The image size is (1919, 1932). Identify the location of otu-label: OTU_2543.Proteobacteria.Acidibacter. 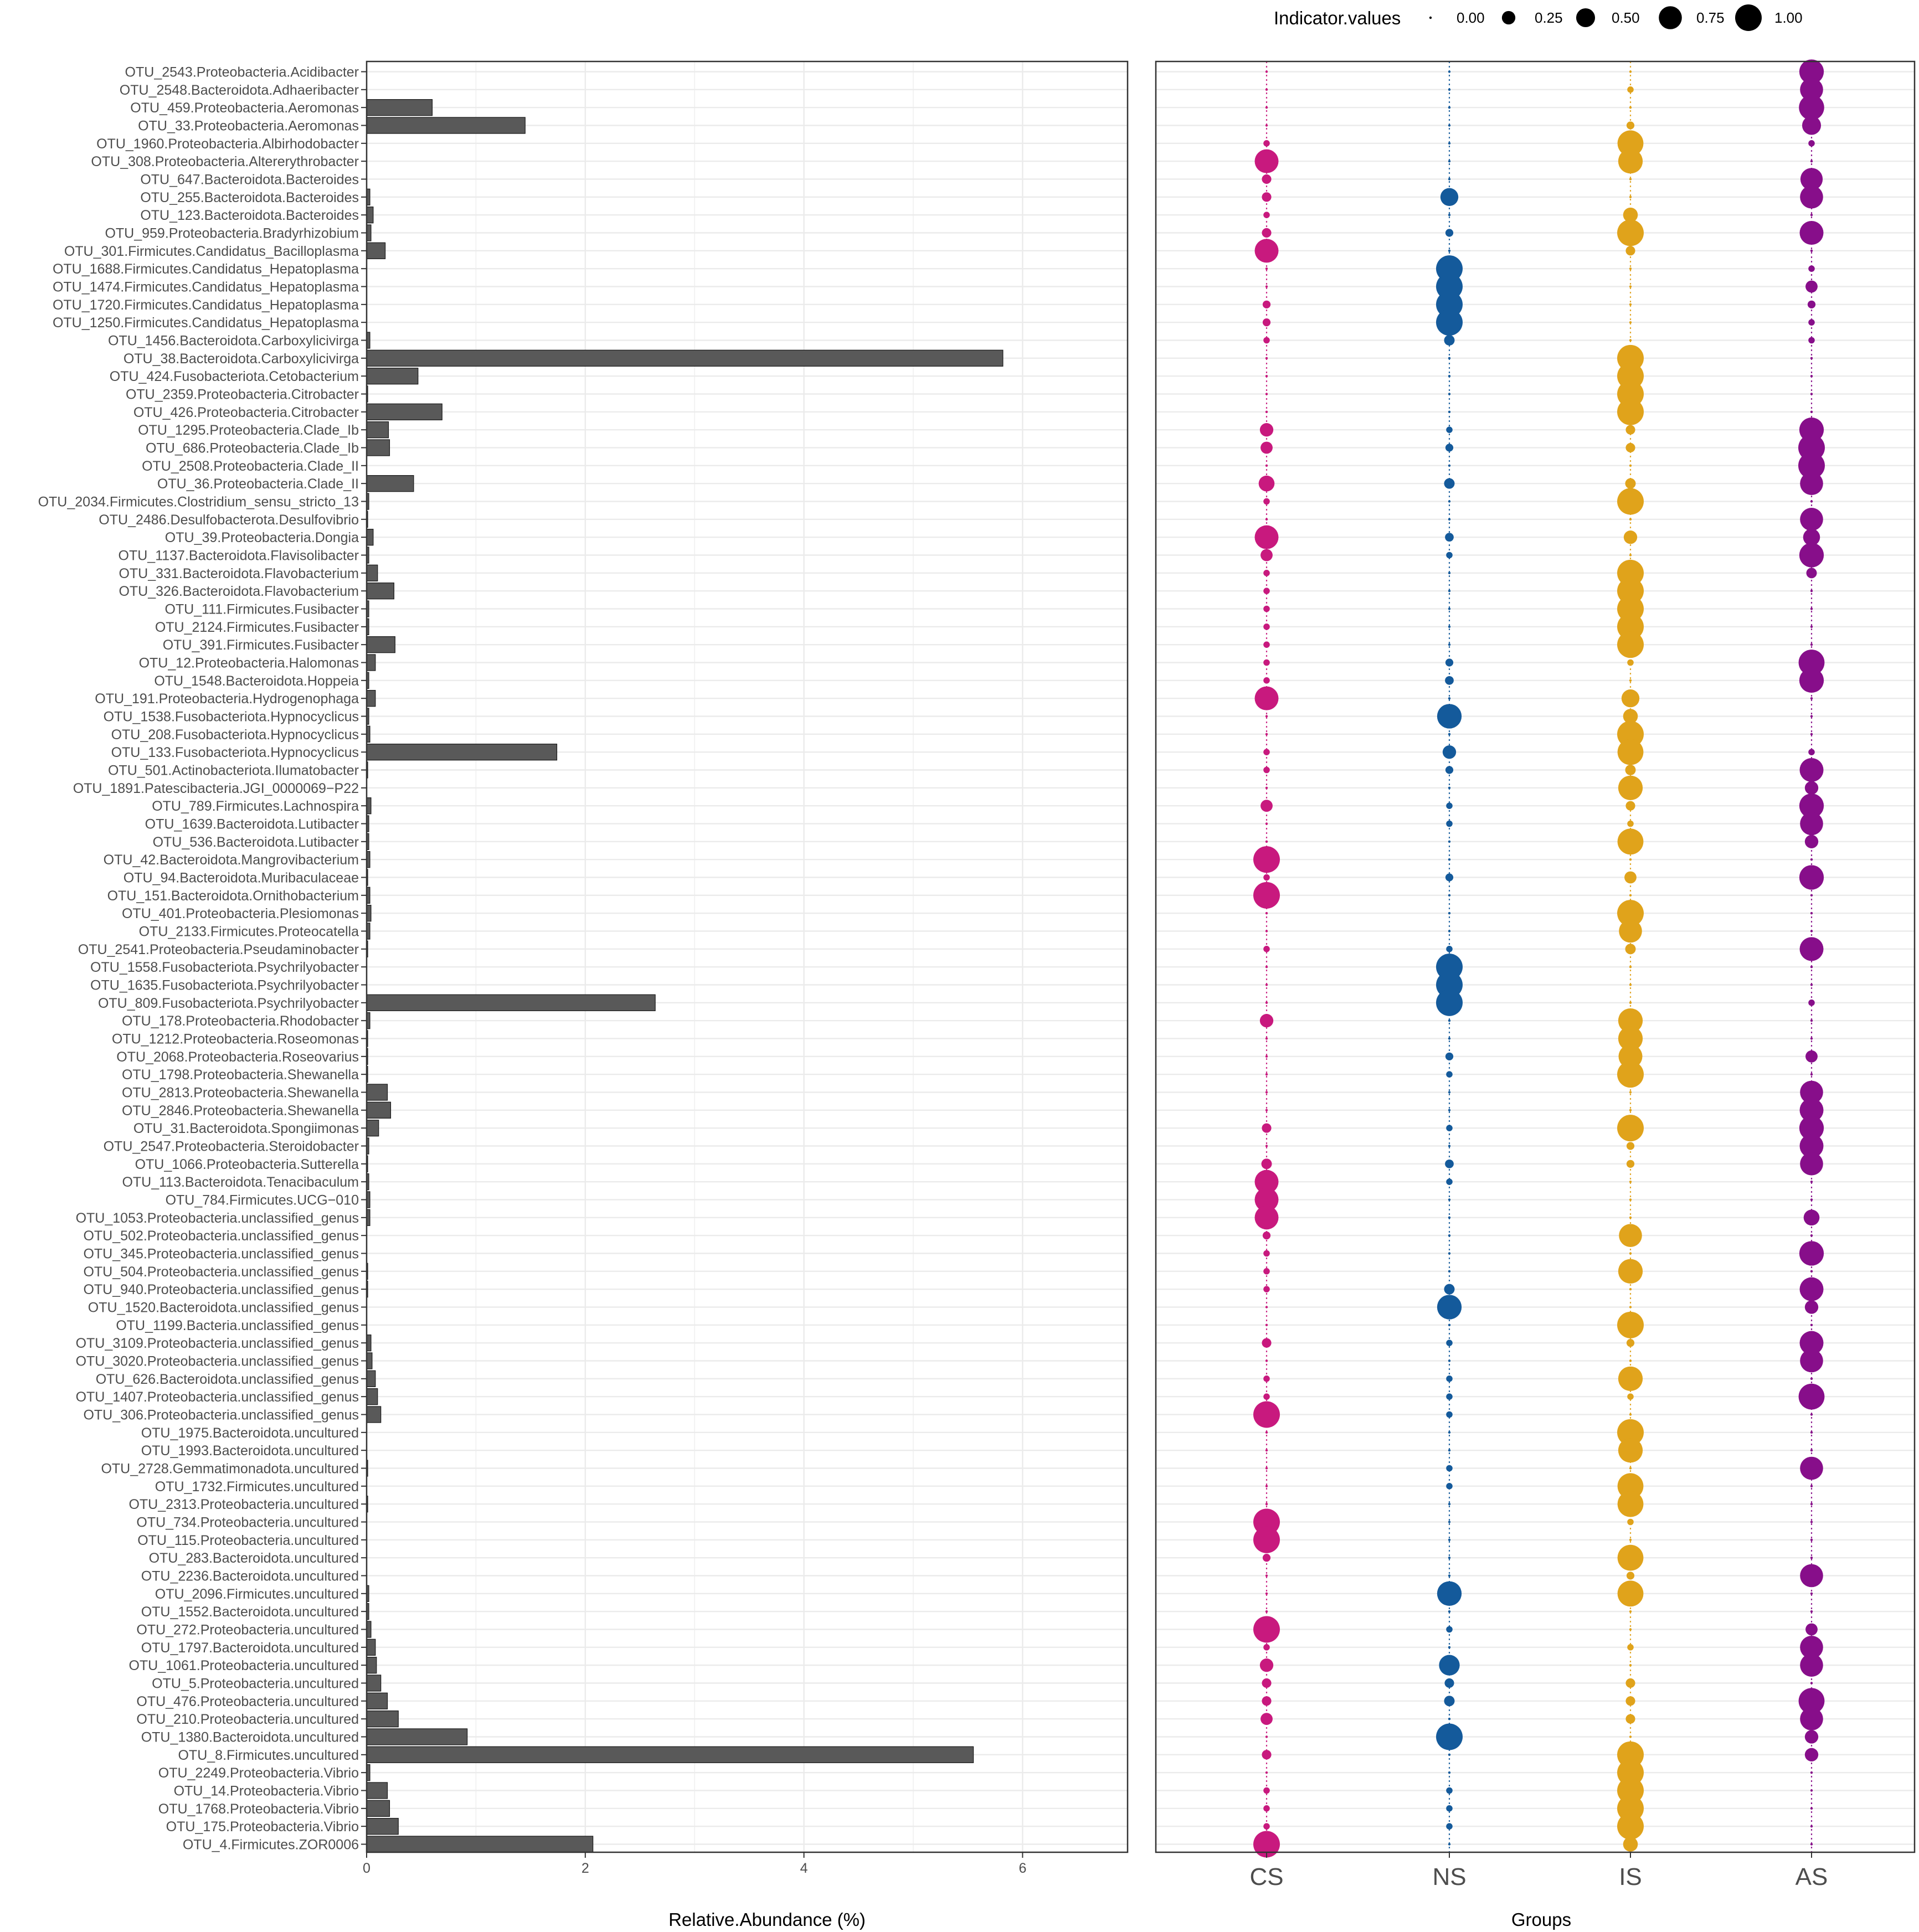
(242, 72).